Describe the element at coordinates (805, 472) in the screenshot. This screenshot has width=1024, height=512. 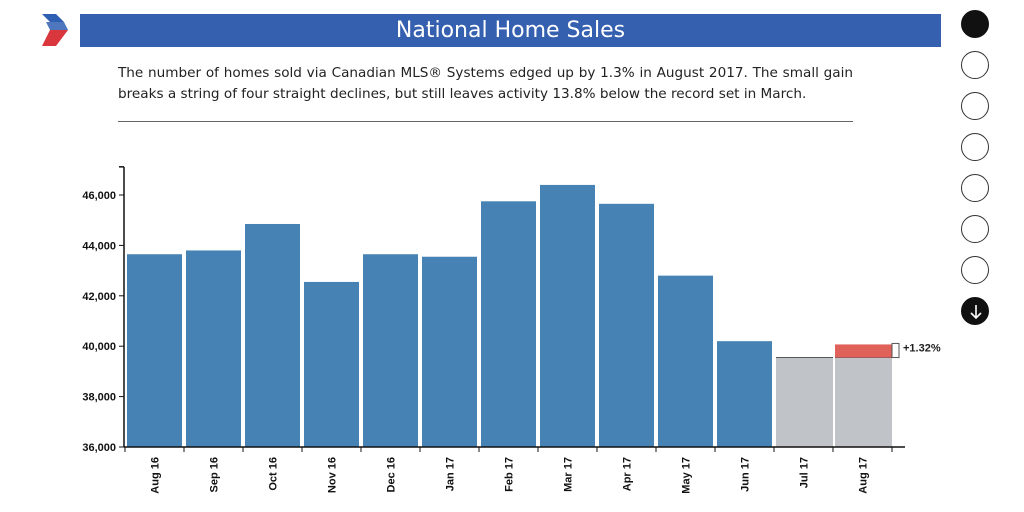
I see `x-tick-label: Jul 17` at that location.